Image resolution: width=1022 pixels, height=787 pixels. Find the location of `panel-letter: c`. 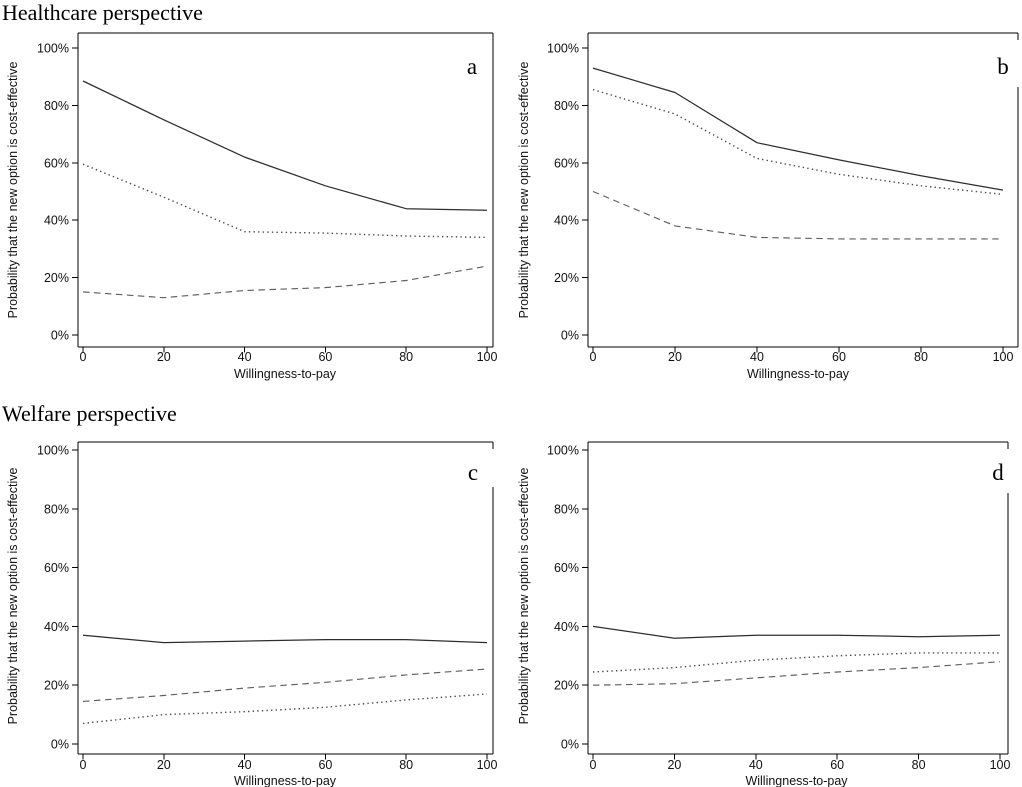

panel-letter: c is located at coordinates (473, 472).